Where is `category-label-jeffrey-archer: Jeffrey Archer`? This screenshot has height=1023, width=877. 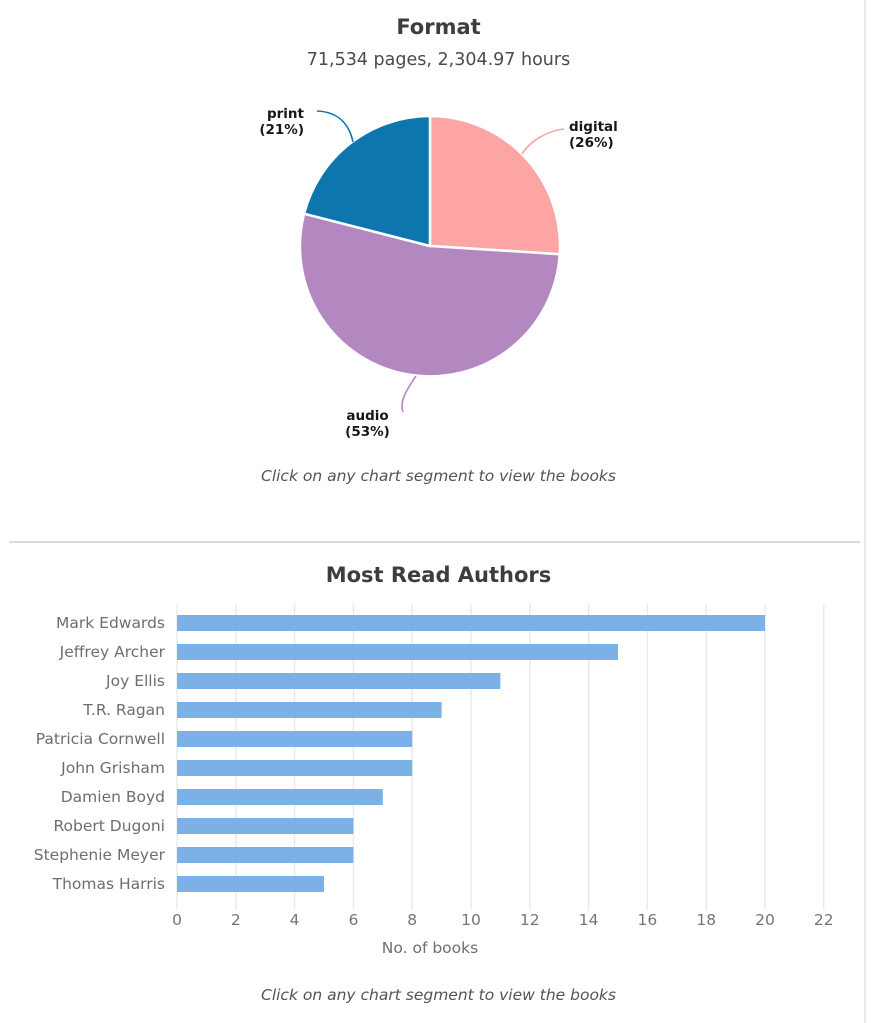 category-label-jeffrey-archer: Jeffrey Archer is located at coordinates (112, 652).